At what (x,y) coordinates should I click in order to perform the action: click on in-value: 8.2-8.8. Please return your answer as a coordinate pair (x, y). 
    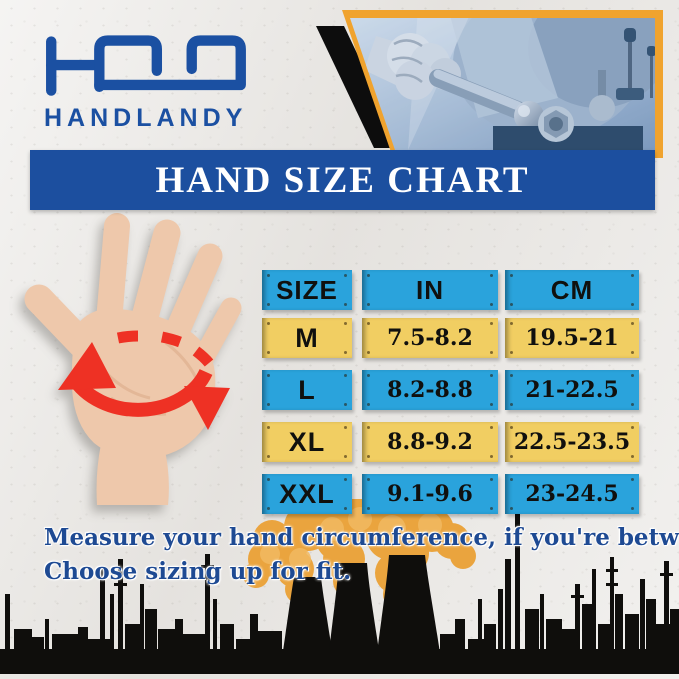
    Looking at the image, I should click on (430, 390).